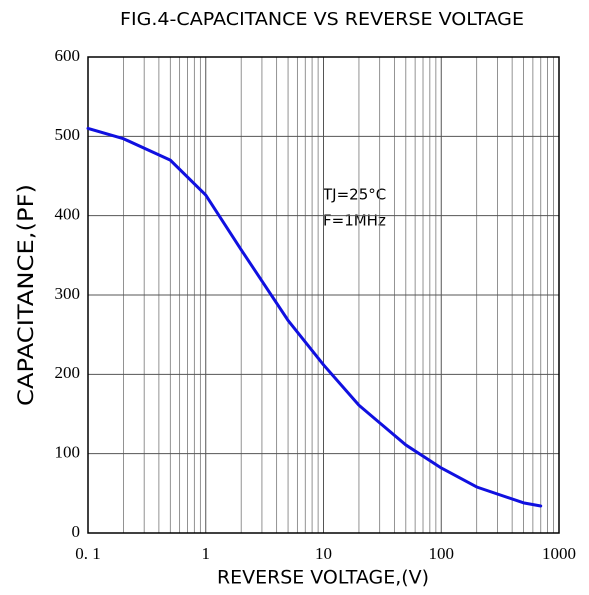 Image resolution: width=589 pixels, height=595 pixels. What do you see at coordinates (559, 553) in the screenshot?
I see `x-tick-label: 1000` at bounding box center [559, 553].